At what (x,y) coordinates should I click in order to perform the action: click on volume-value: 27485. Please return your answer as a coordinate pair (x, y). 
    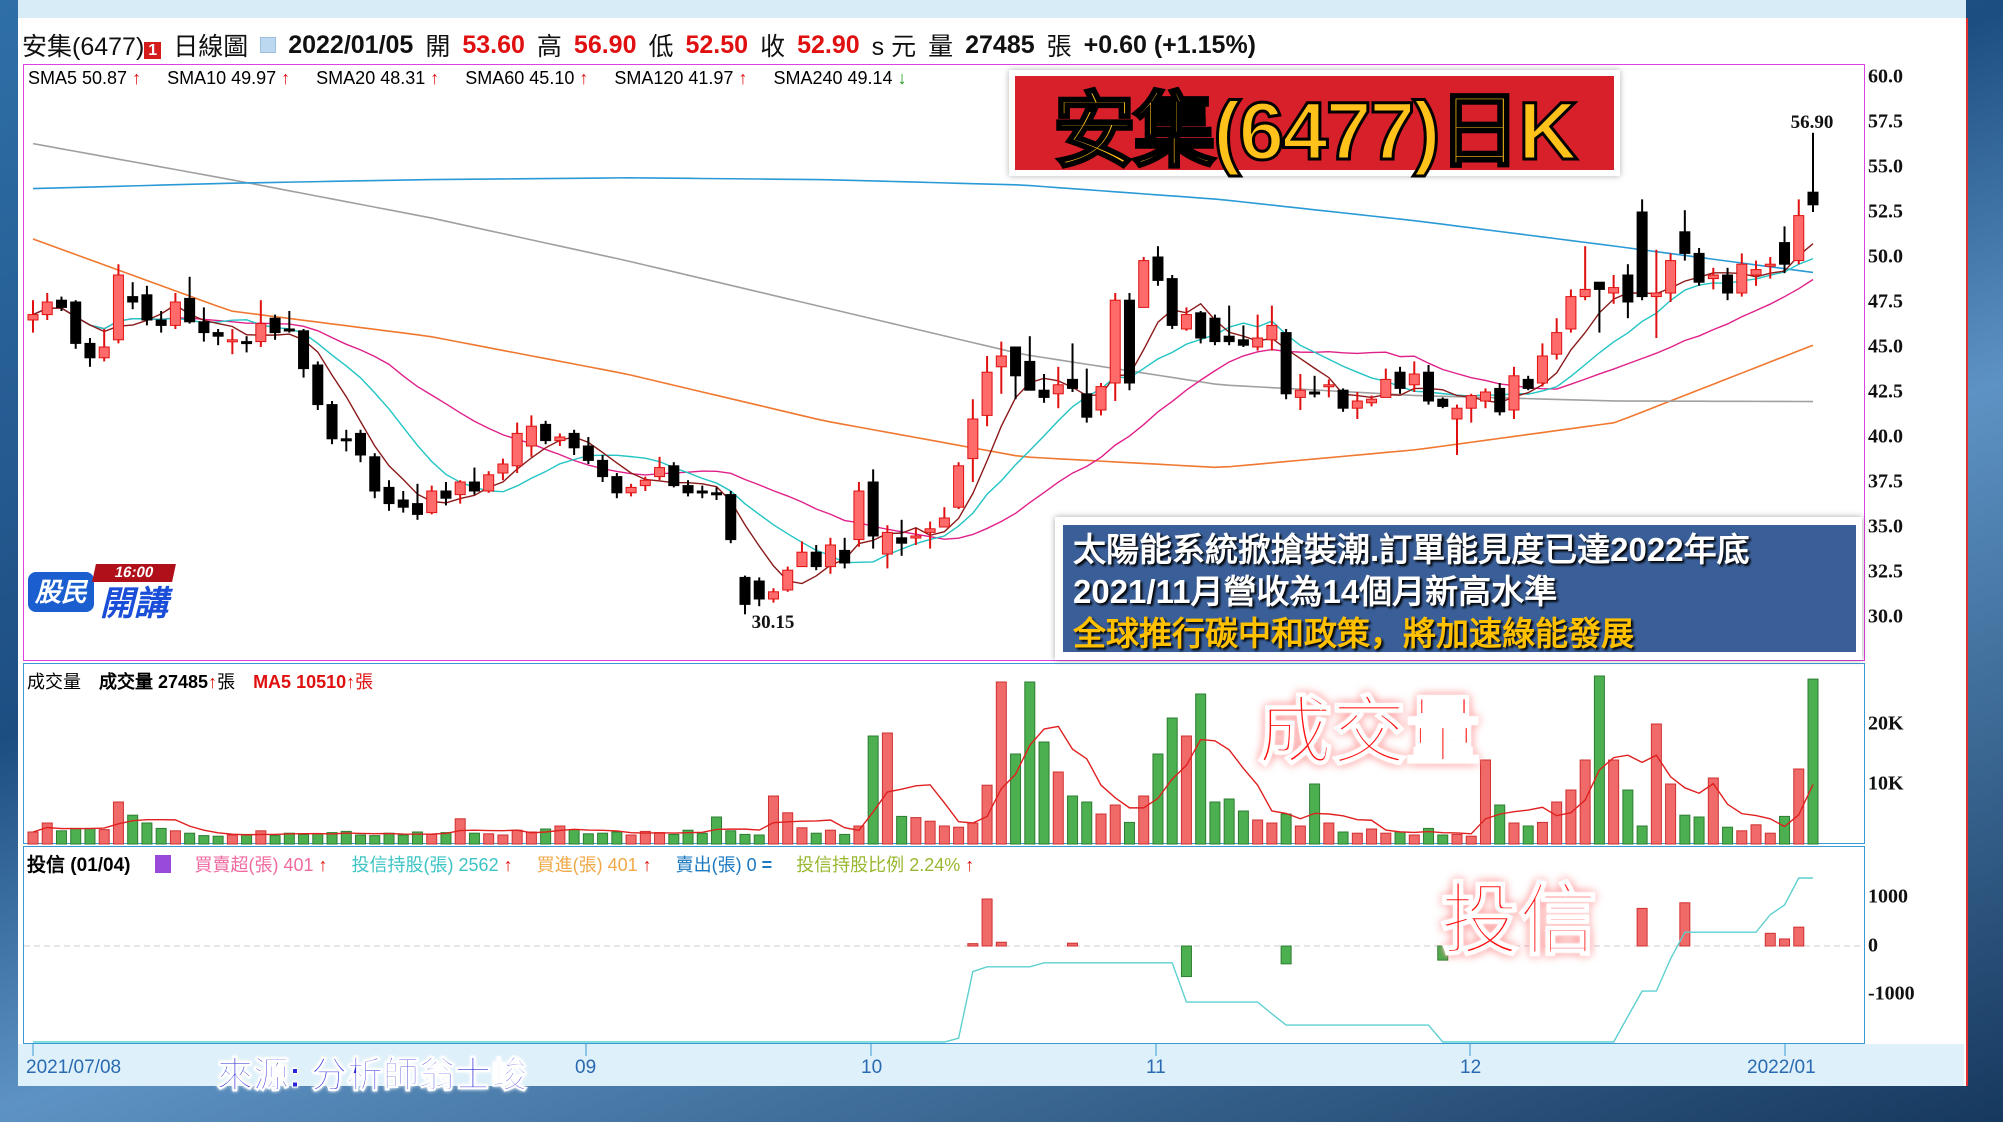
    Looking at the image, I should click on (1000, 44).